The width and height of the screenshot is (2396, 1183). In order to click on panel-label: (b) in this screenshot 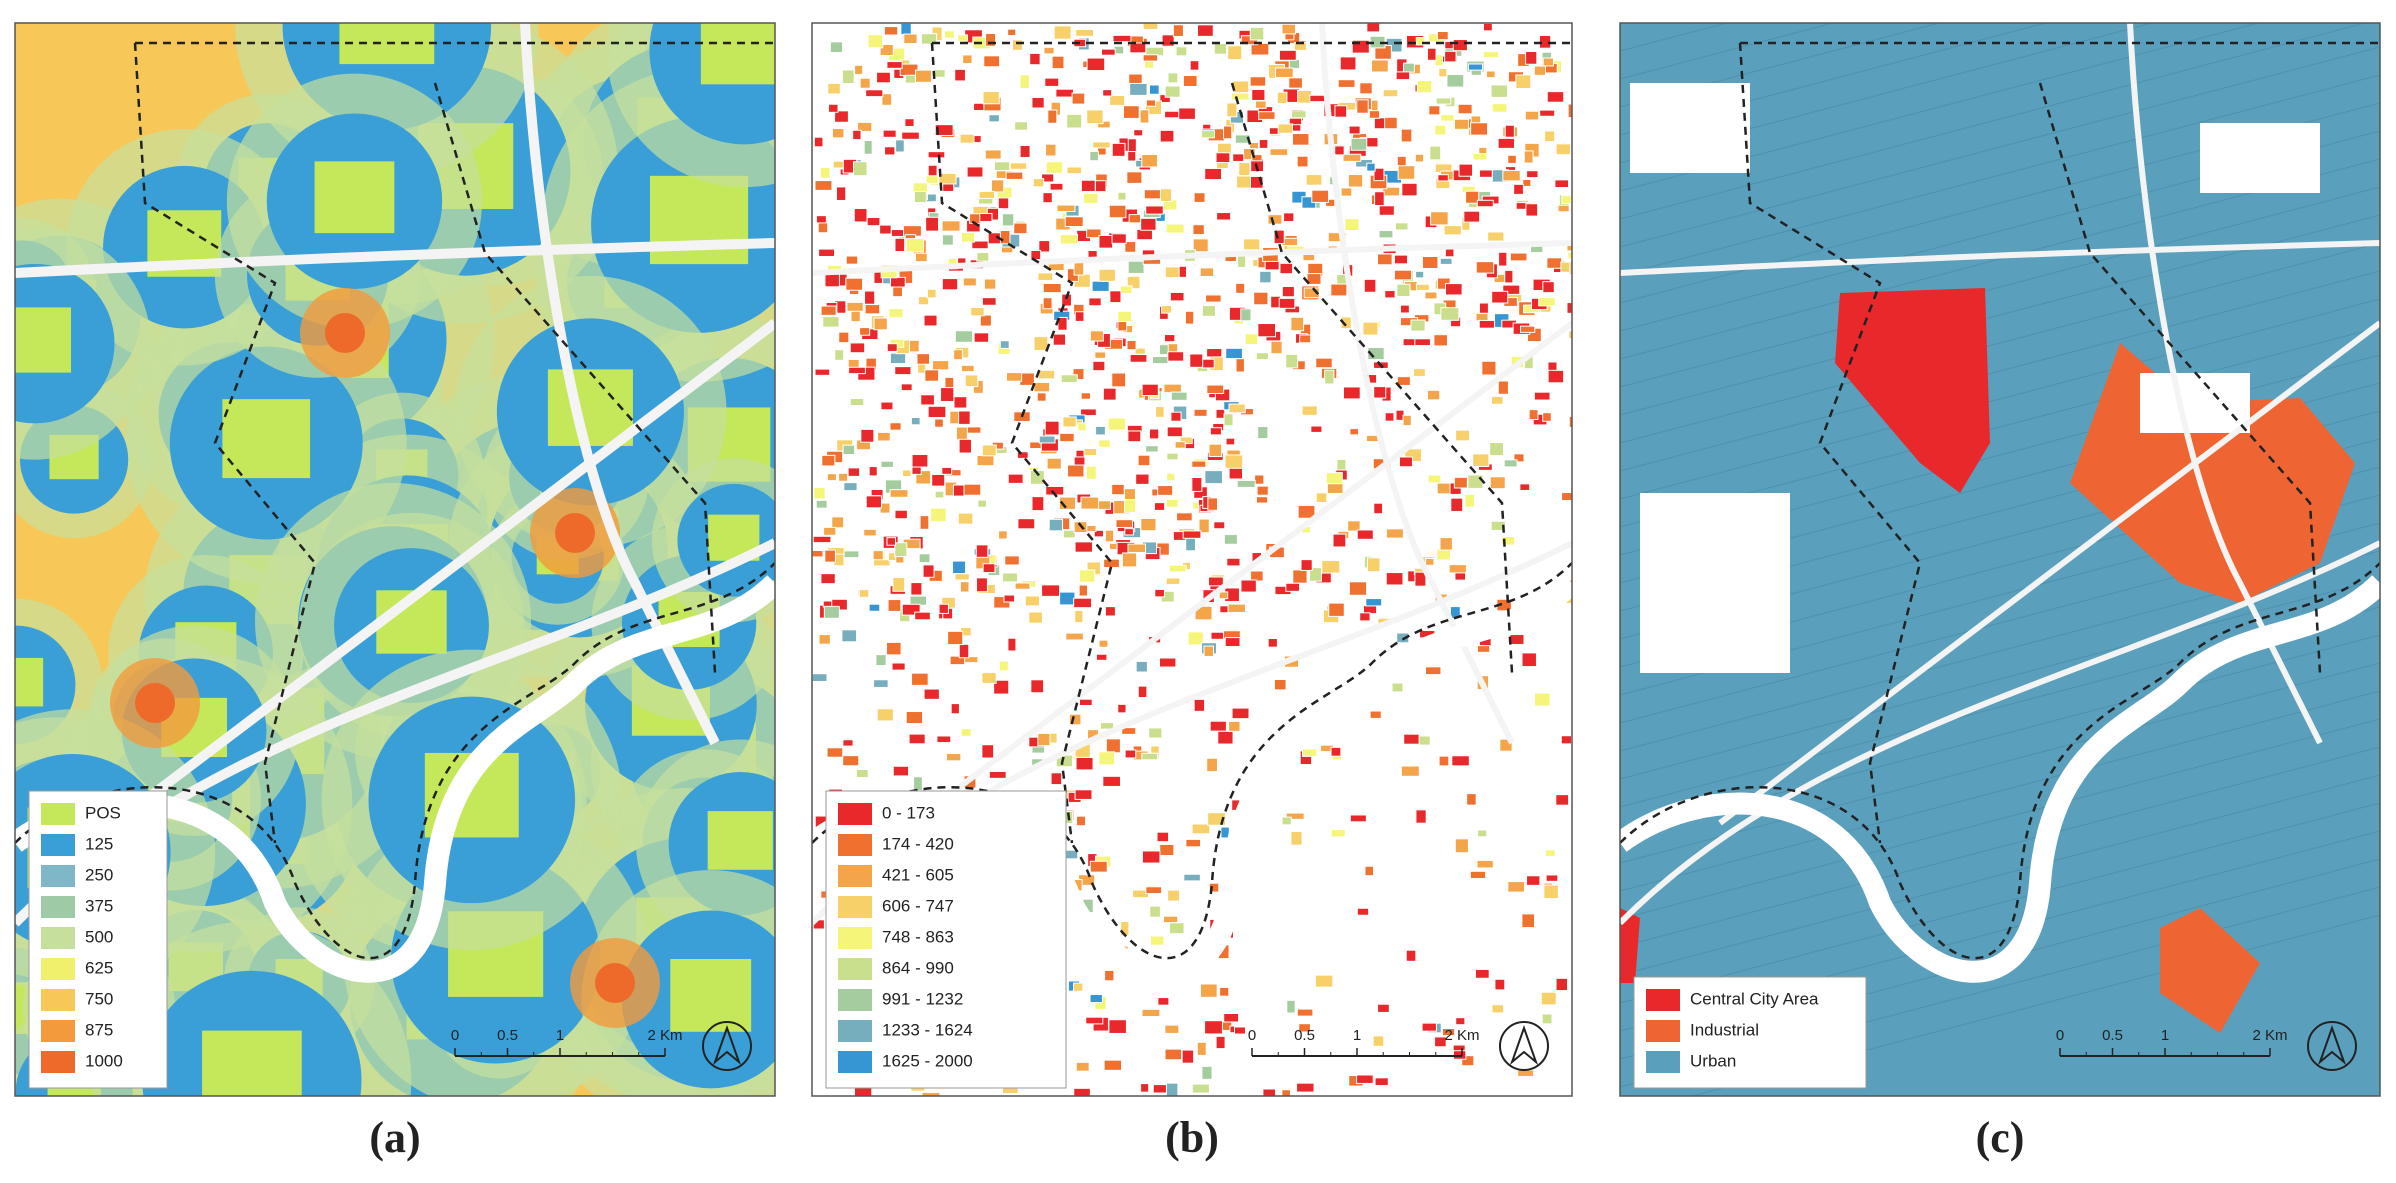, I will do `click(1192, 1137)`.